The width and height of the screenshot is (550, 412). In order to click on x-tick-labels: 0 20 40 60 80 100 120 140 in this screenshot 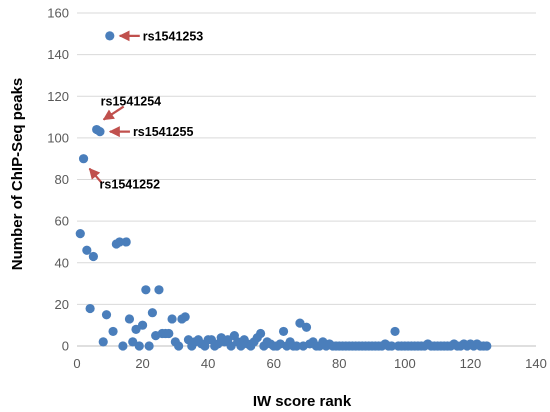, I will do `click(309, 363)`.